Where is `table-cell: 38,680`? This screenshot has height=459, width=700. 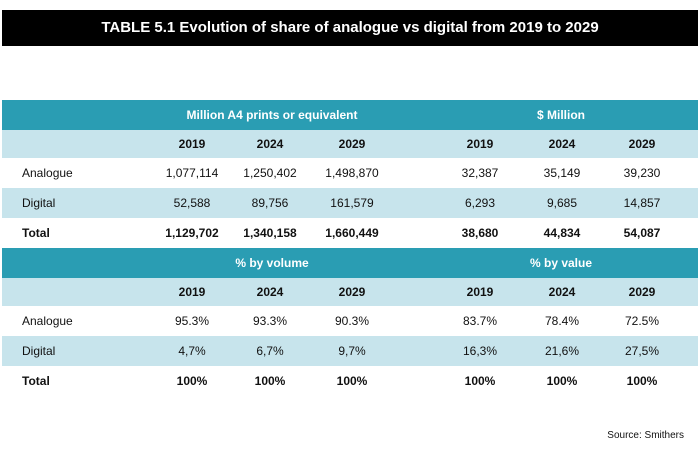
table-cell: 38,680 is located at coordinates (480, 233).